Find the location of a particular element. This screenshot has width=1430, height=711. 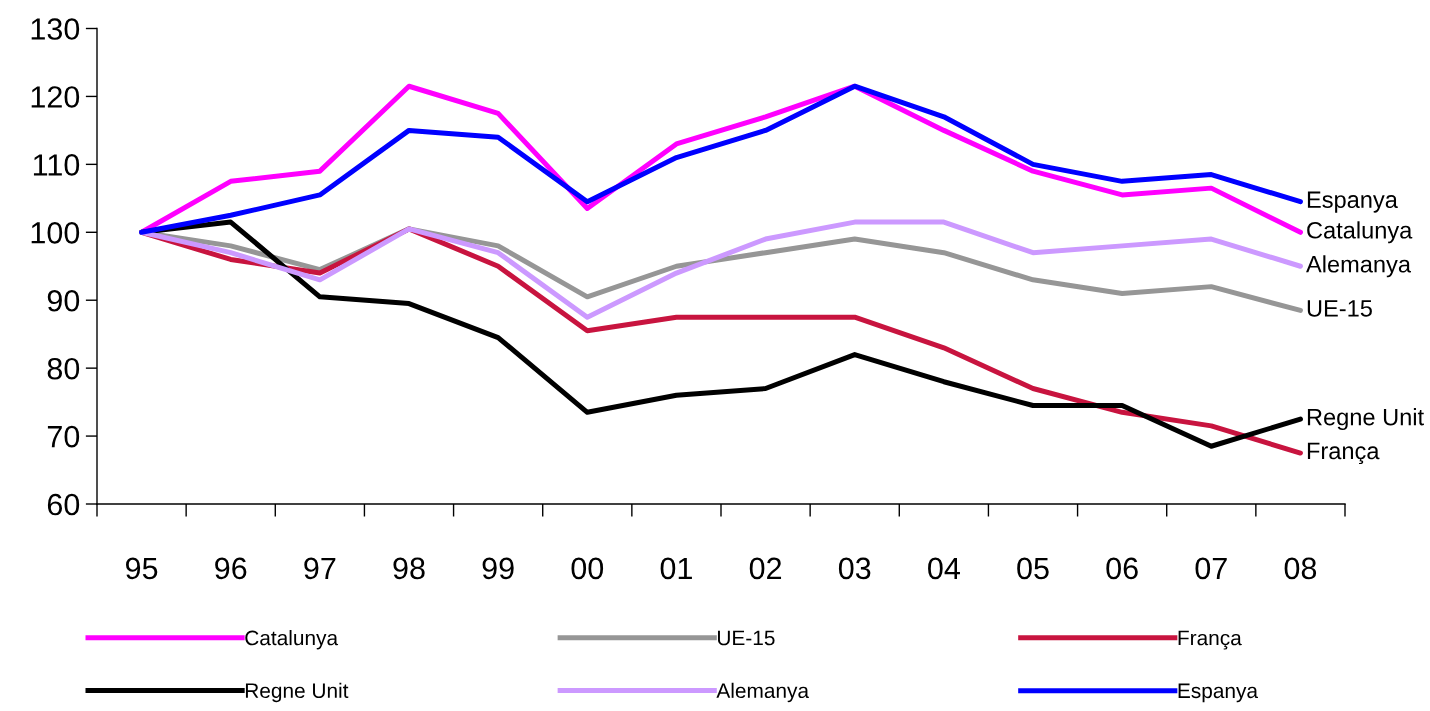

y-tick-label: 110 is located at coordinates (56, 165).